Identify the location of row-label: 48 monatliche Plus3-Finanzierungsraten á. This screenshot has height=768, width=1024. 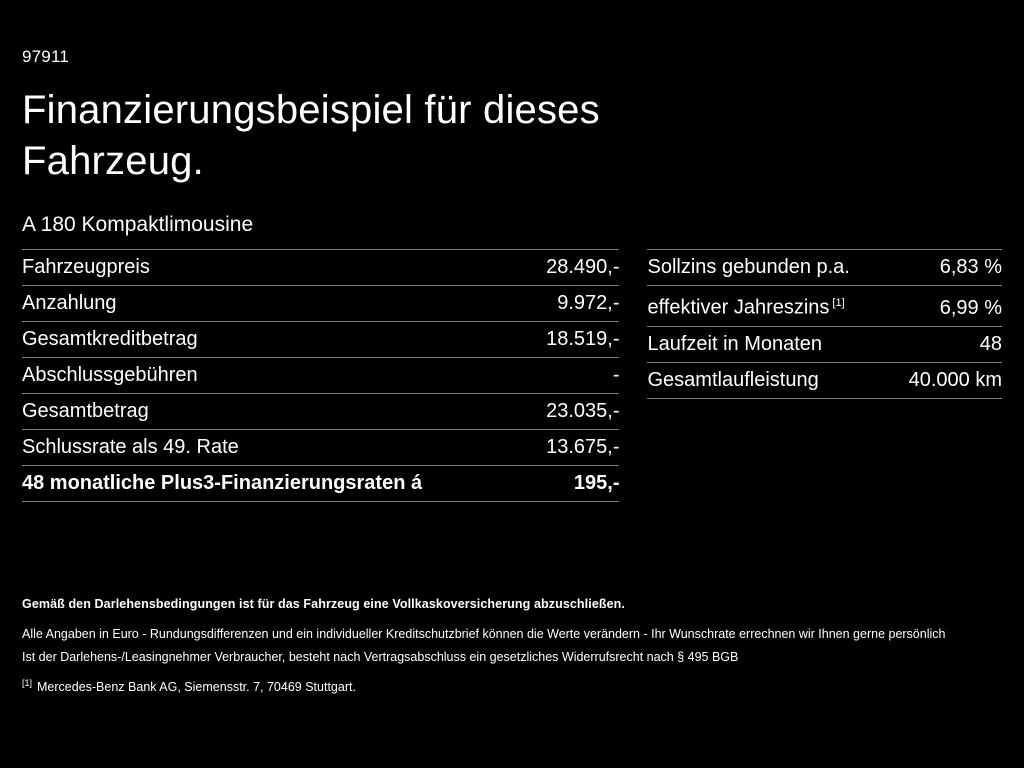
(222, 483).